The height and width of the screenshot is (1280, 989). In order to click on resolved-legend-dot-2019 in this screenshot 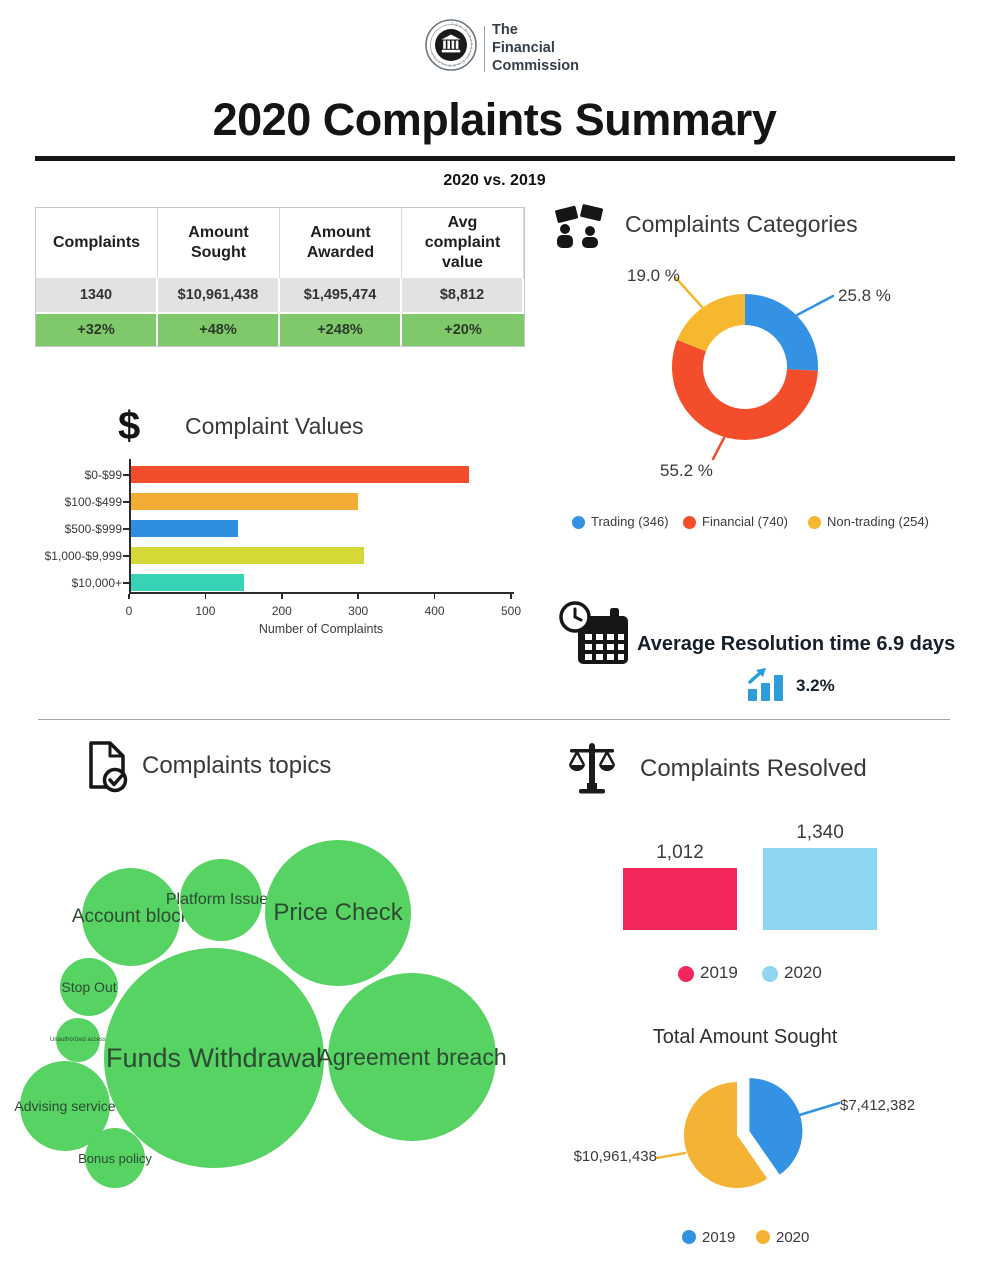, I will do `click(686, 974)`.